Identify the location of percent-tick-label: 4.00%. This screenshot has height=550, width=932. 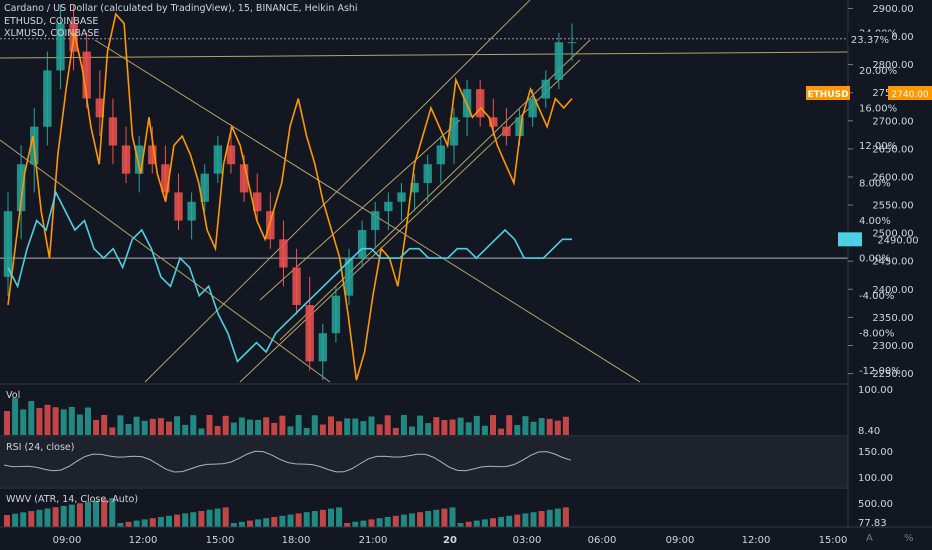
(875, 221).